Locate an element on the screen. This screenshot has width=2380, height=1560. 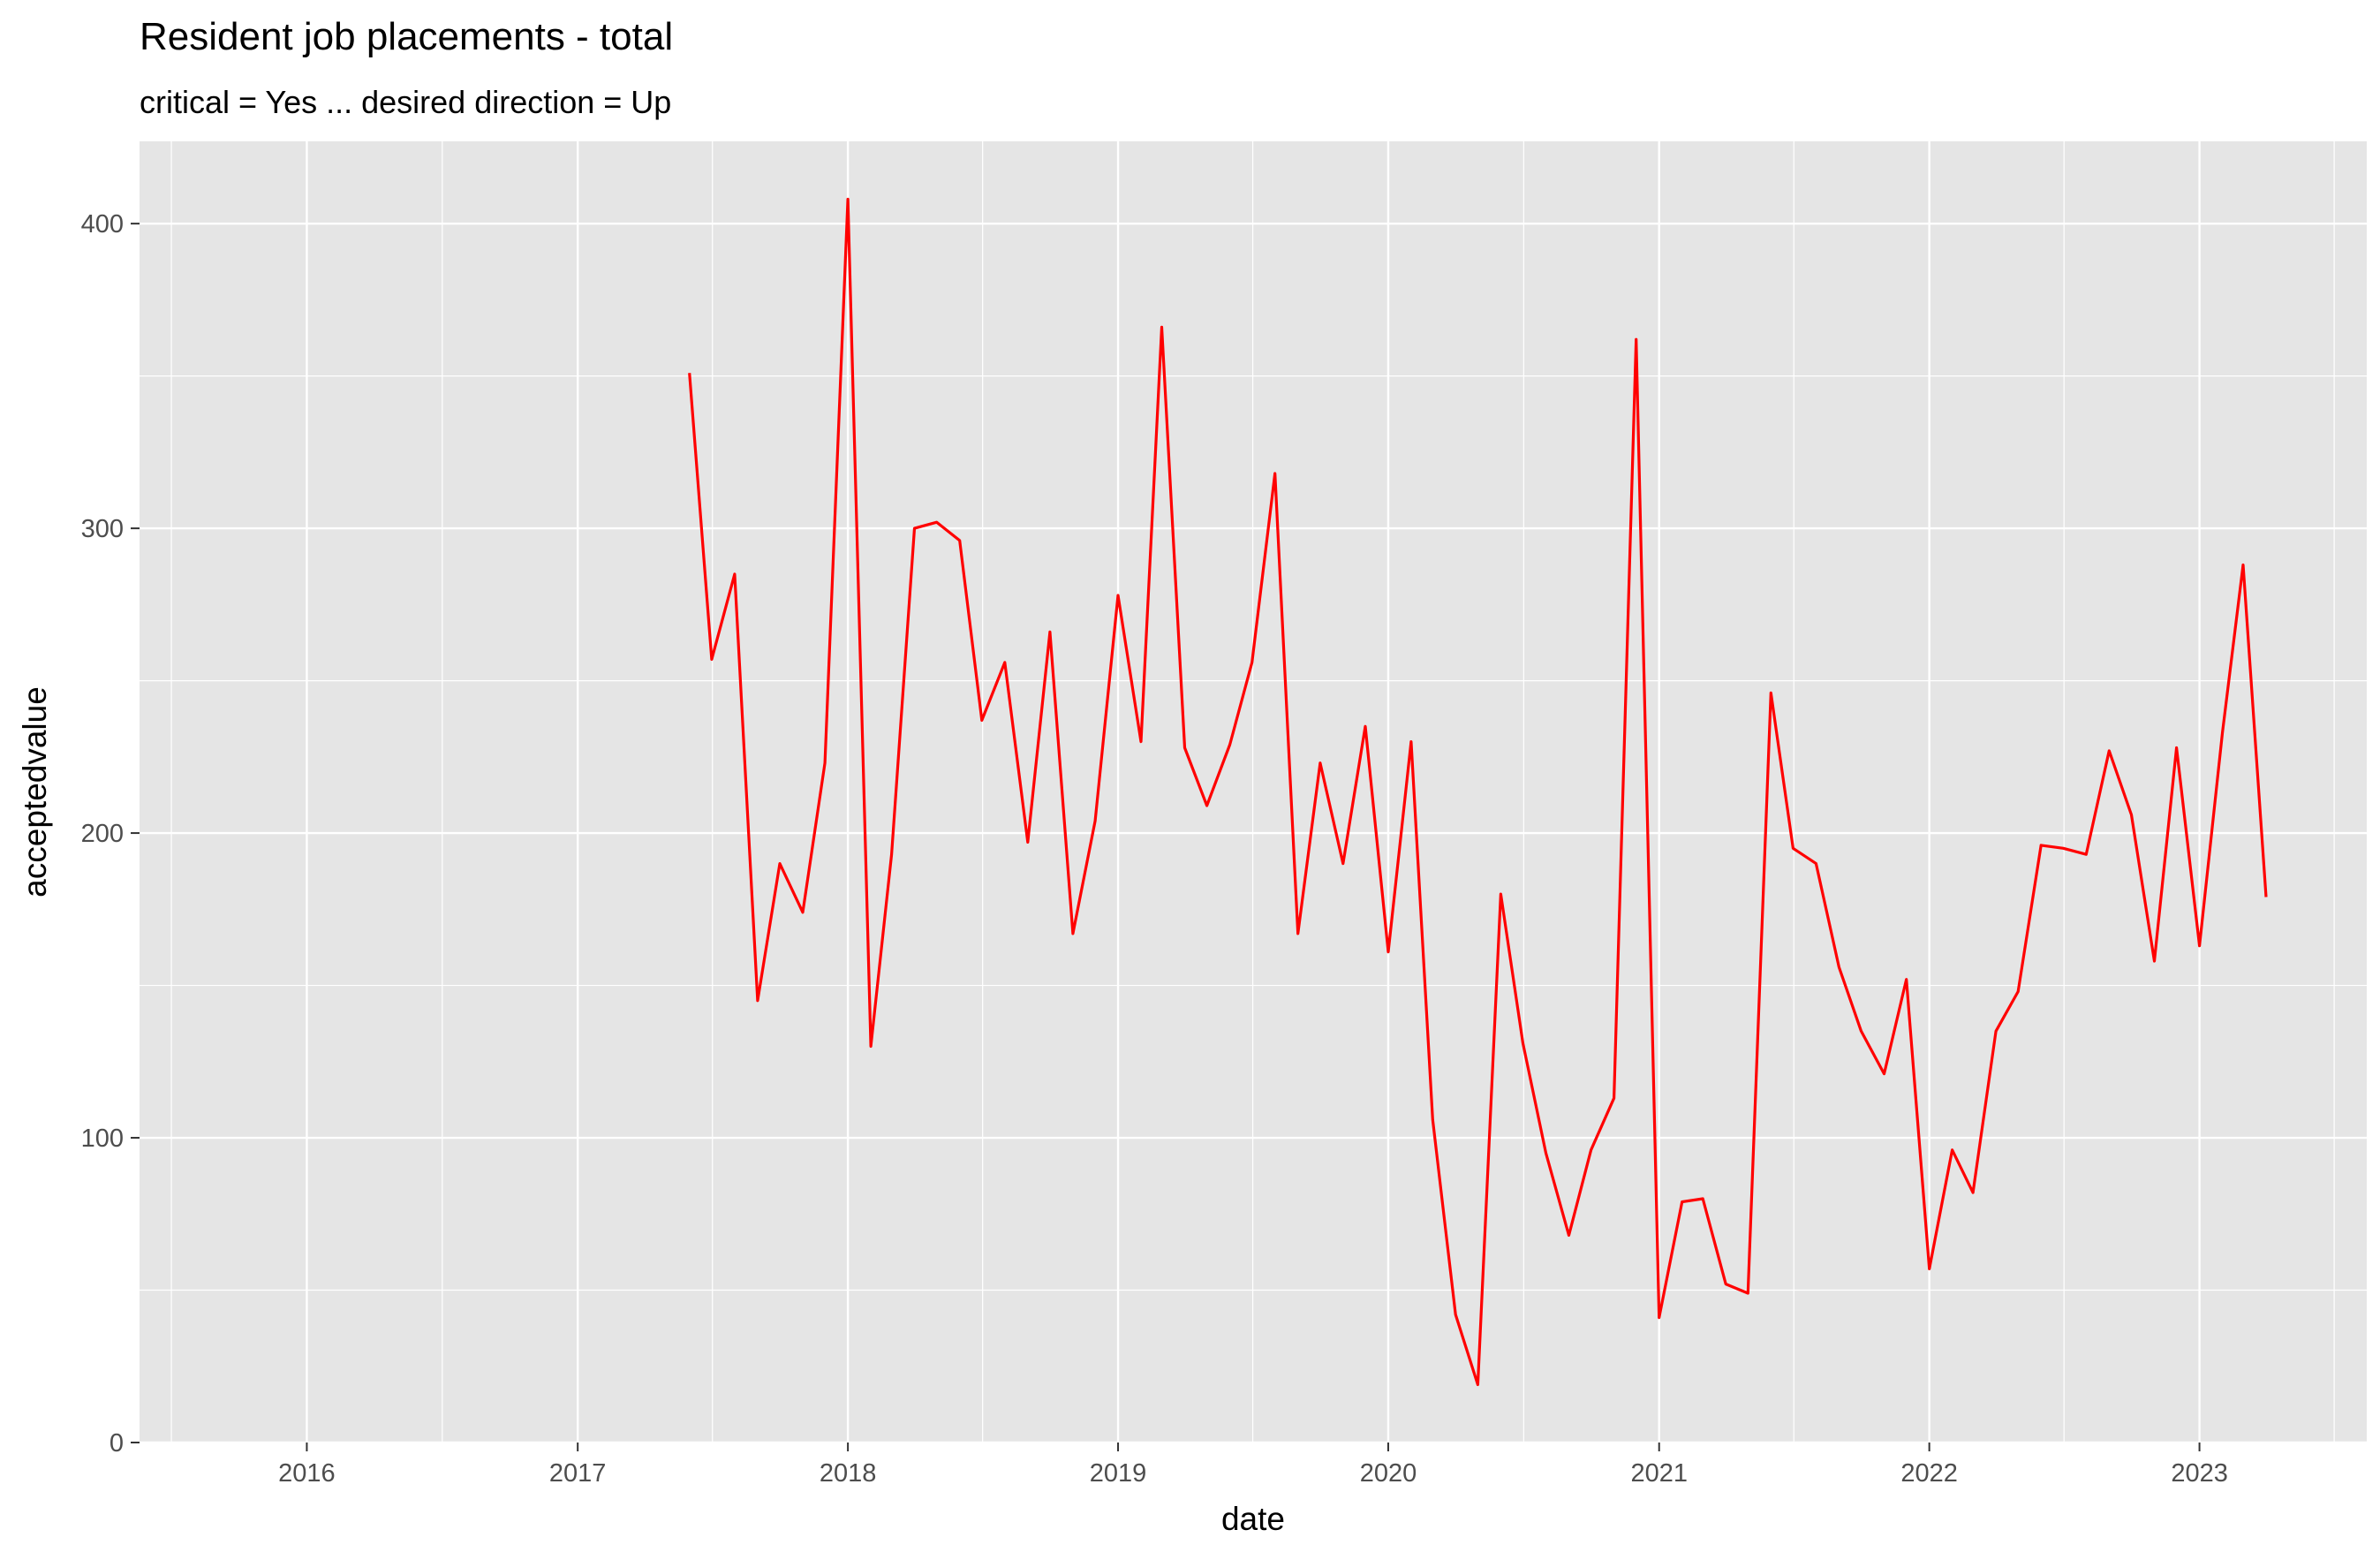
x-tick-label: 2017 is located at coordinates (578, 1473).